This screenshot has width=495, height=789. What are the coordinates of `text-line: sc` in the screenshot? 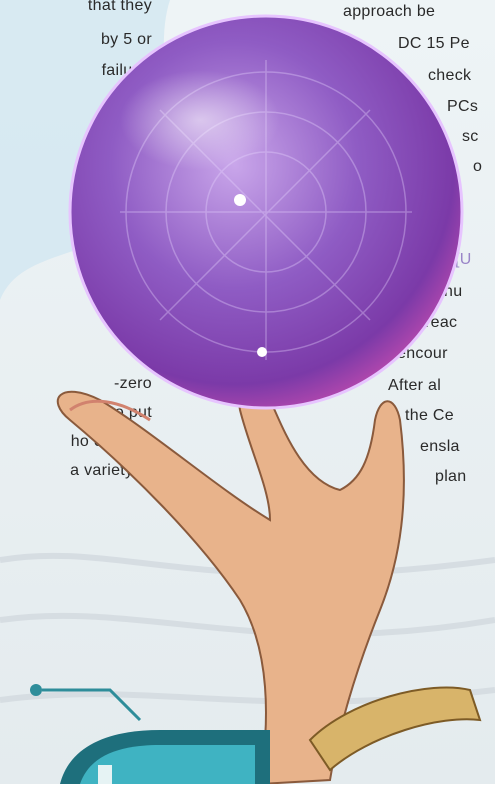 It's located at (470, 136).